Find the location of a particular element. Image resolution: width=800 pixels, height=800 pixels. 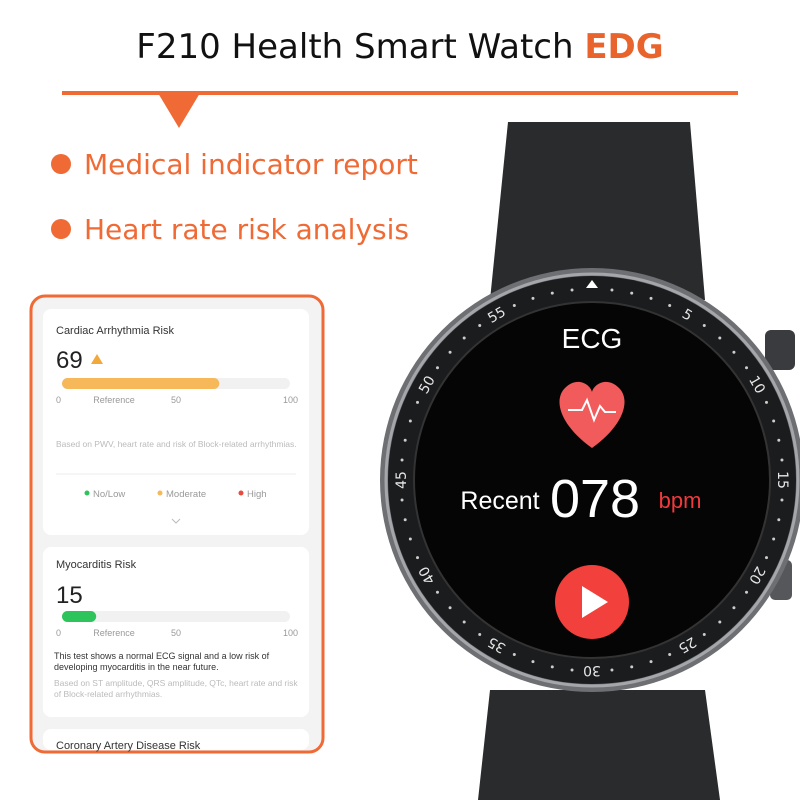

bezel-number: 25 is located at coordinates (686, 644).